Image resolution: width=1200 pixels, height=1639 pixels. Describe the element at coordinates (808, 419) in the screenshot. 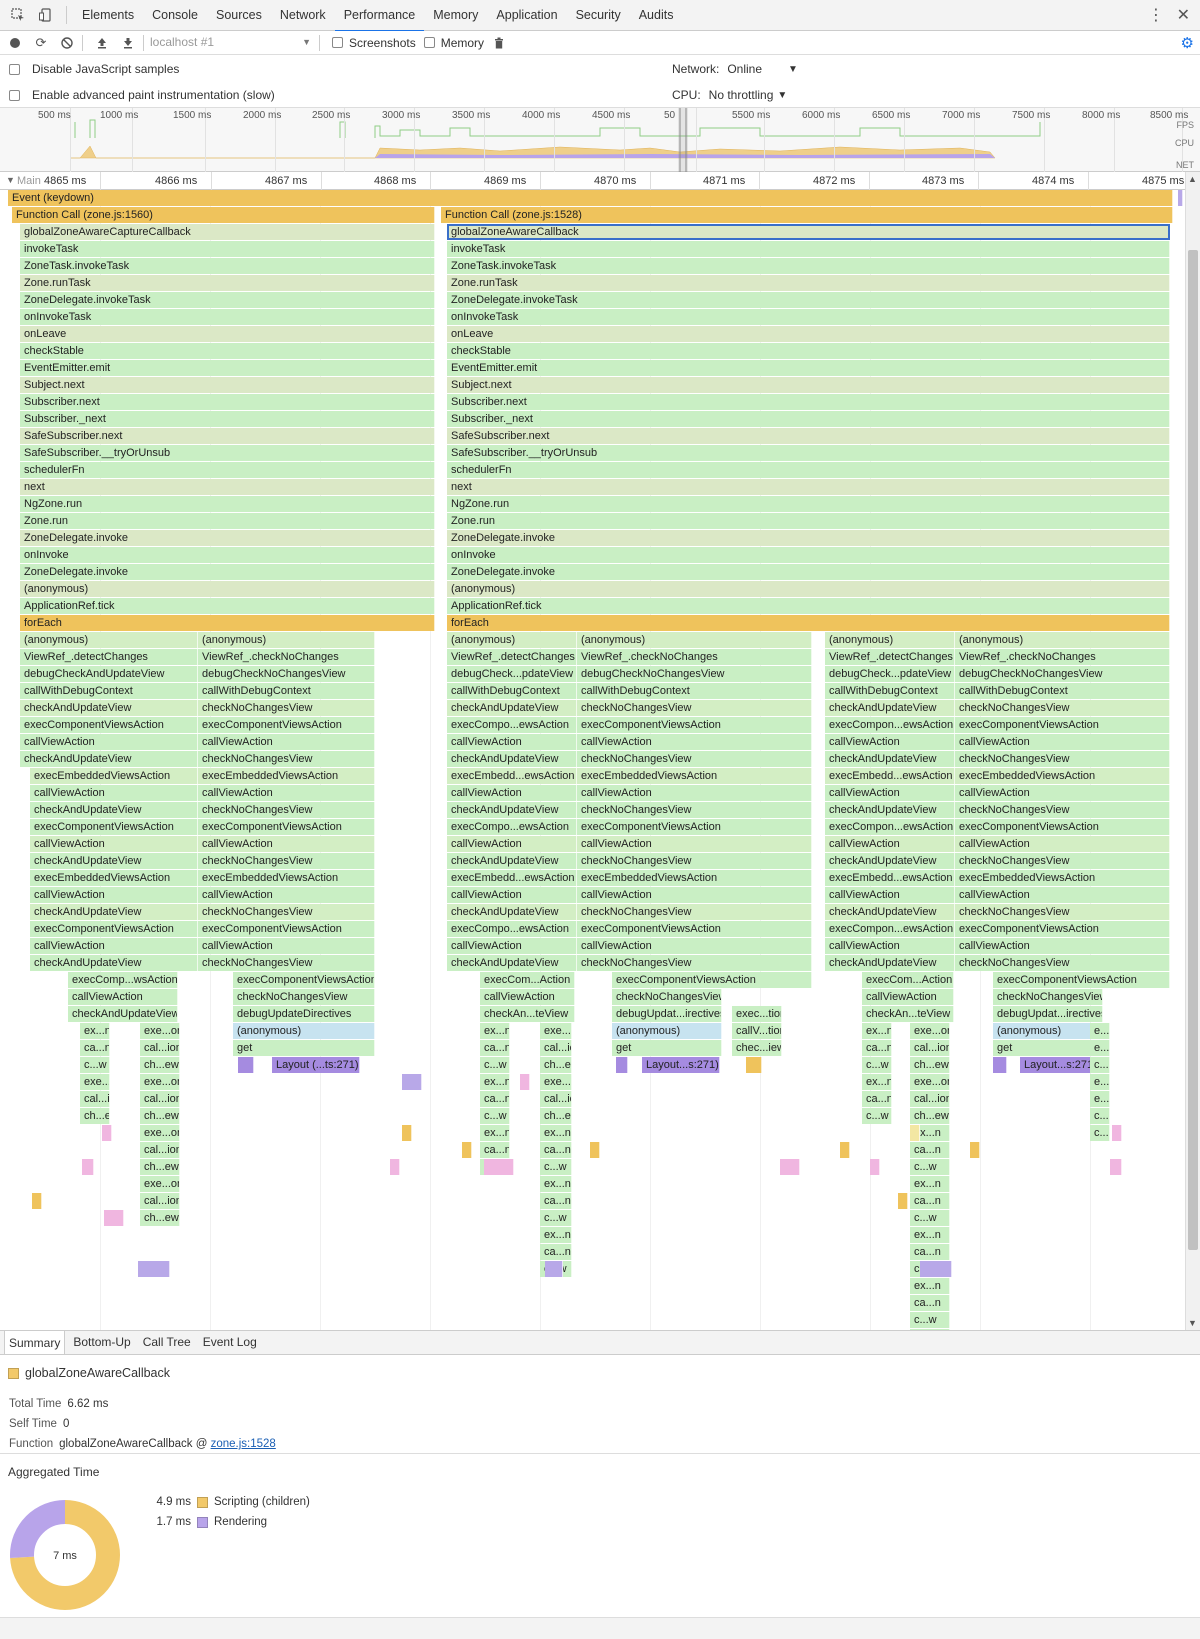

I see `stack-frame-right: Subscriber._next` at that location.